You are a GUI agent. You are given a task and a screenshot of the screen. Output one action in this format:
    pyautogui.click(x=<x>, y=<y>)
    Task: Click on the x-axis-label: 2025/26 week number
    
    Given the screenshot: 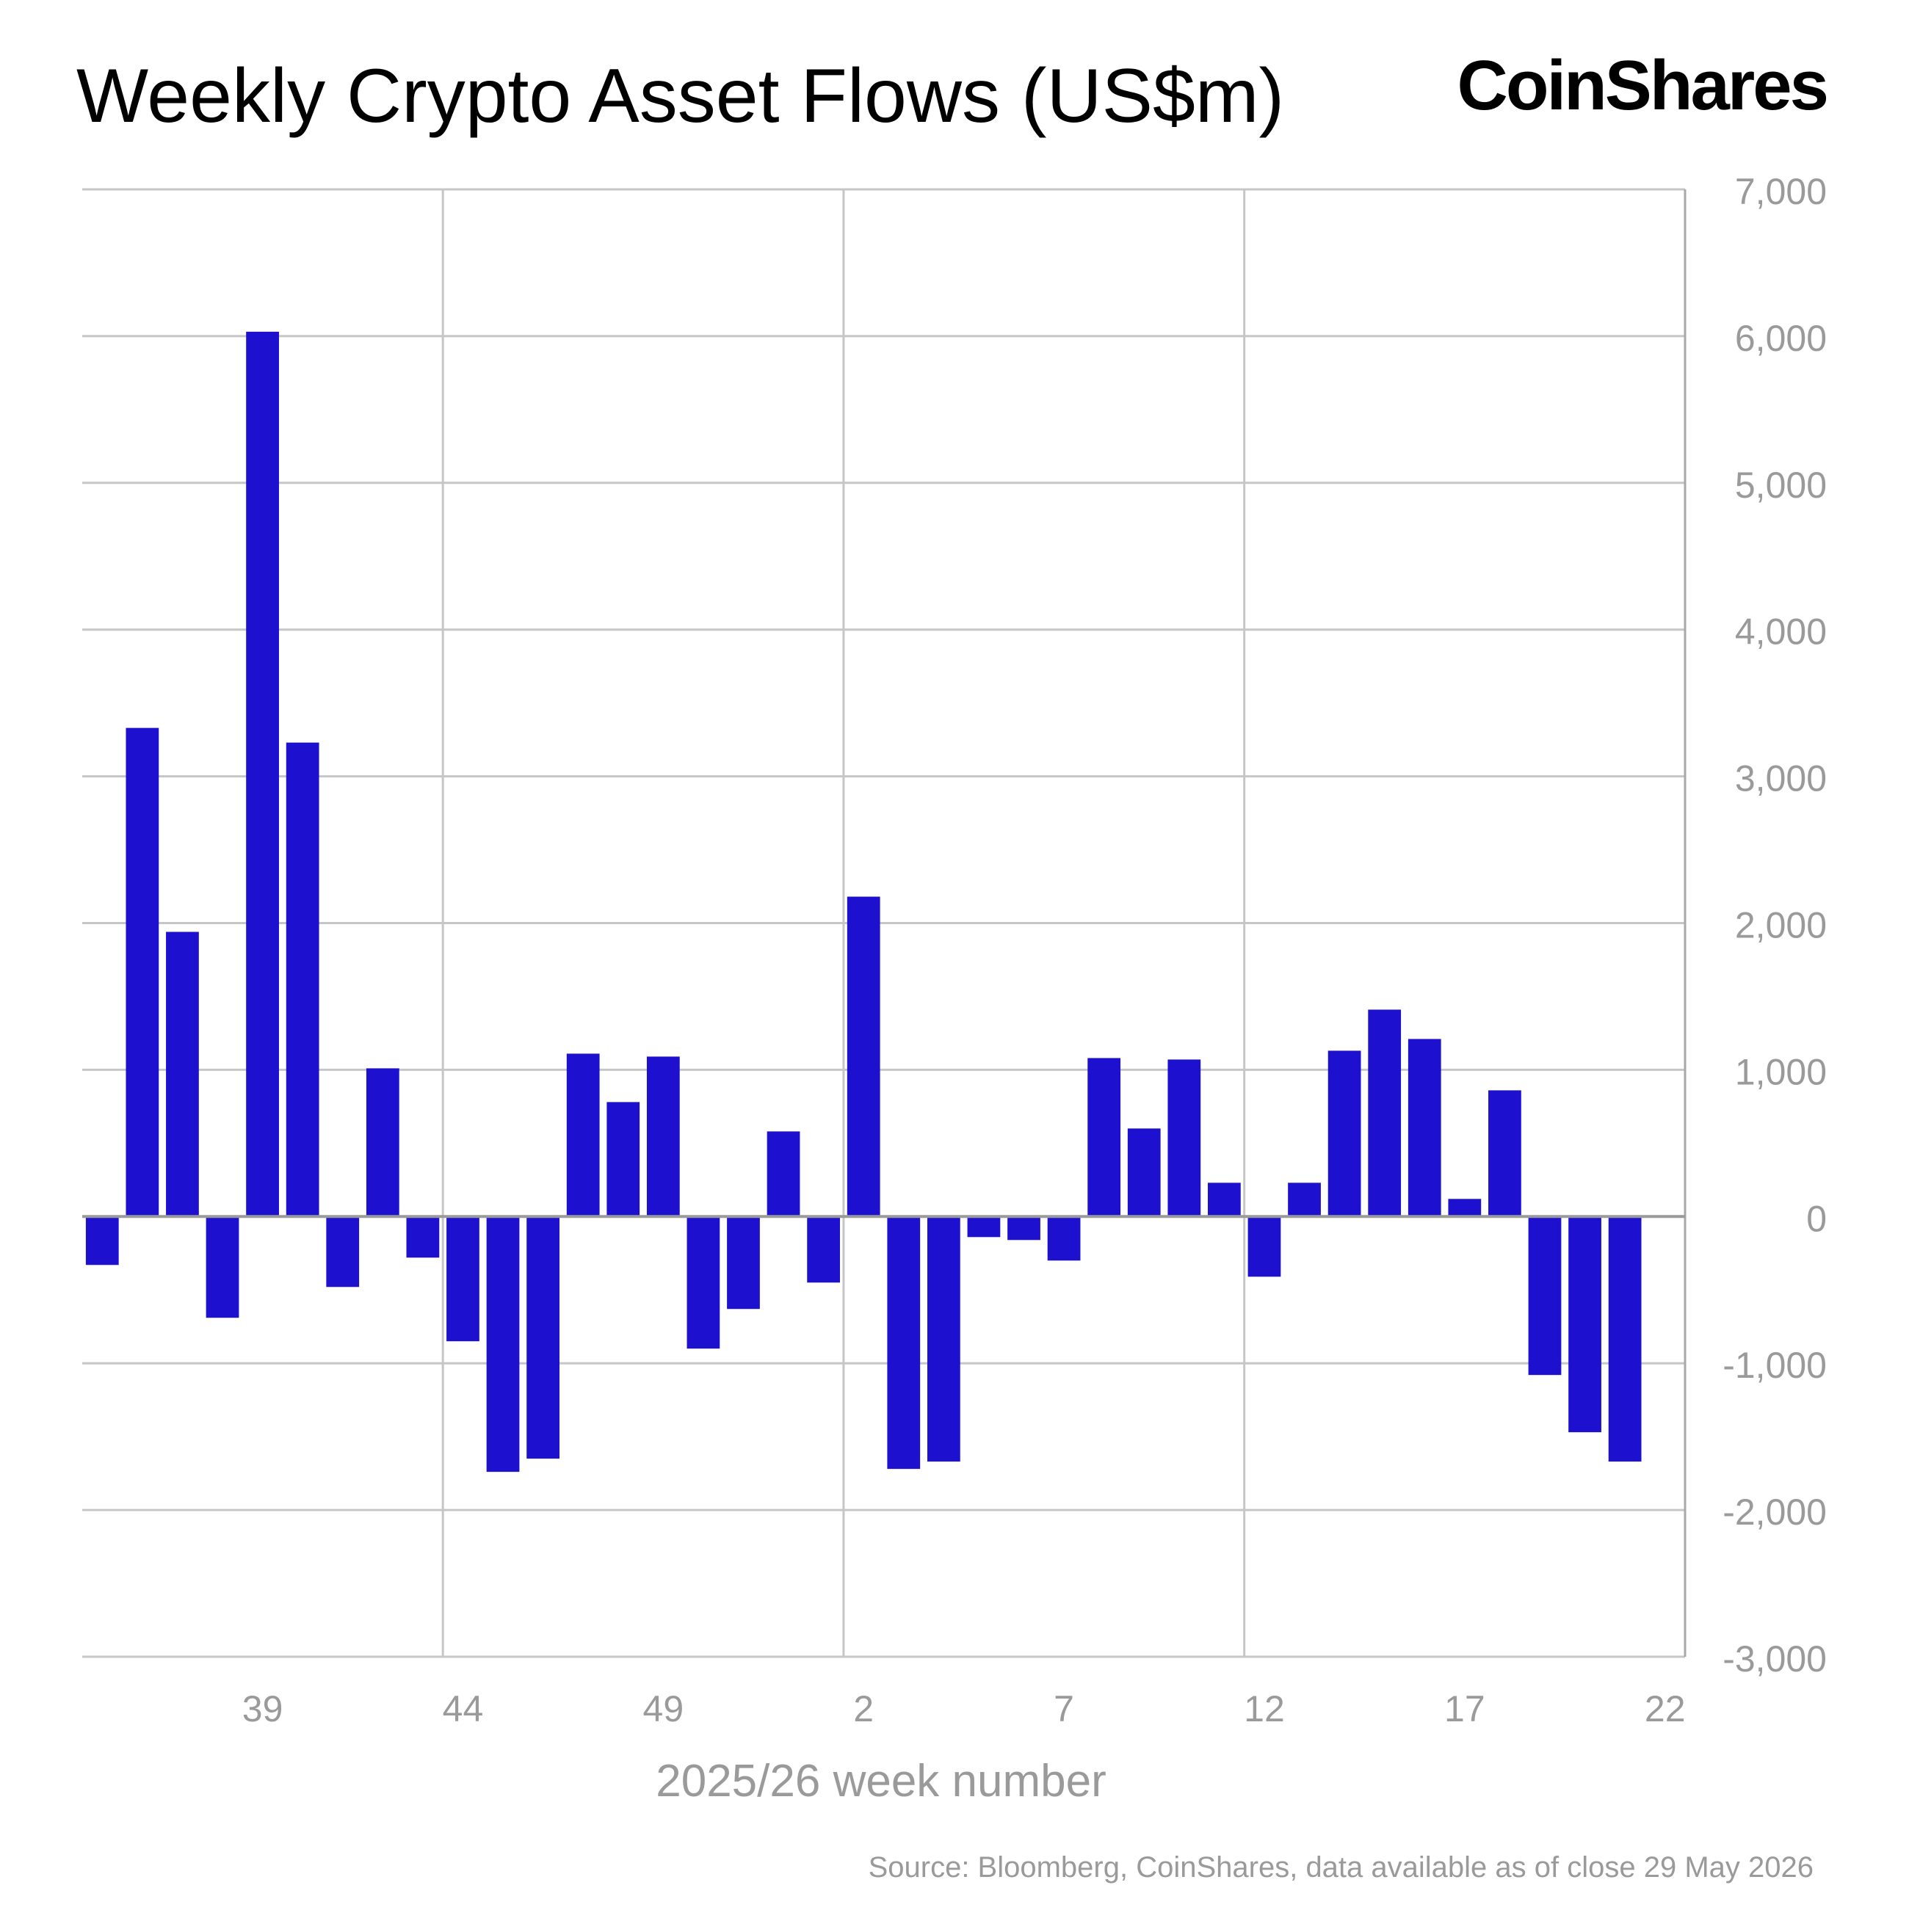 What is the action you would take?
    pyautogui.click(x=881, y=1781)
    